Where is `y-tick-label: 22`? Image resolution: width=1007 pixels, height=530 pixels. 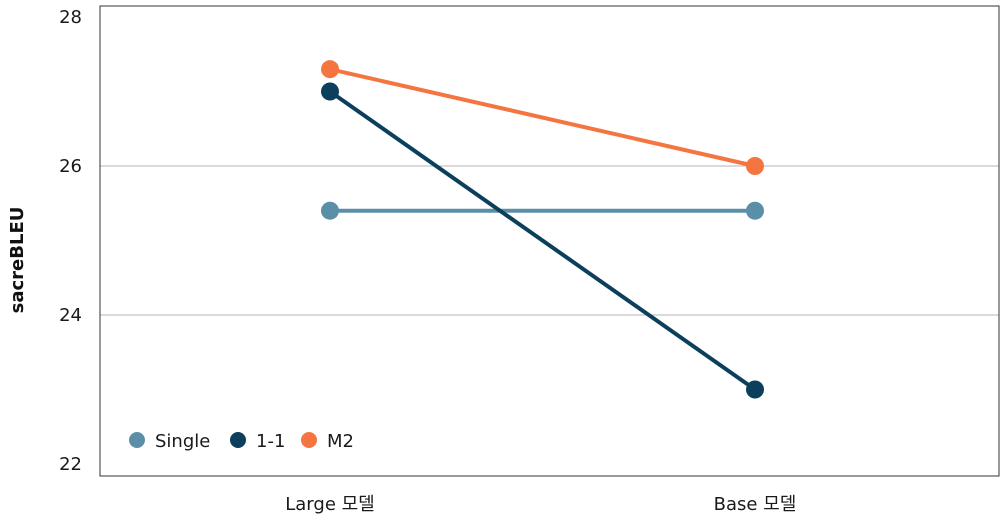 y-tick-label: 22 is located at coordinates (70, 464).